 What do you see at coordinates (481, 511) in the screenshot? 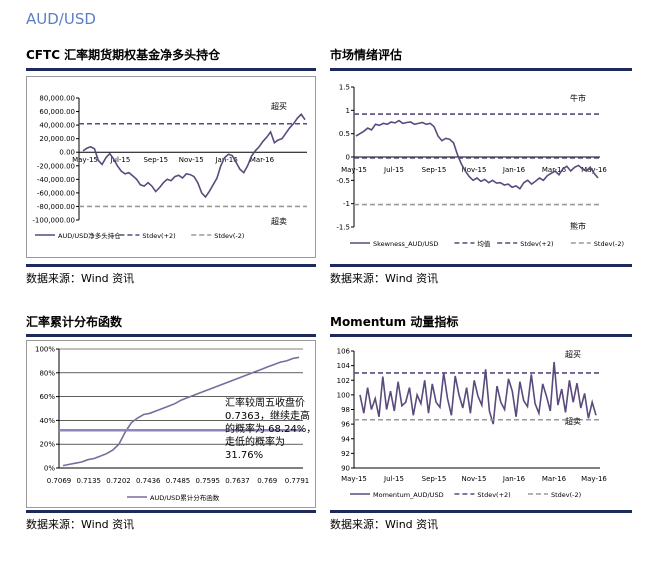
I see `momentum-bottom-rule` at bounding box center [481, 511].